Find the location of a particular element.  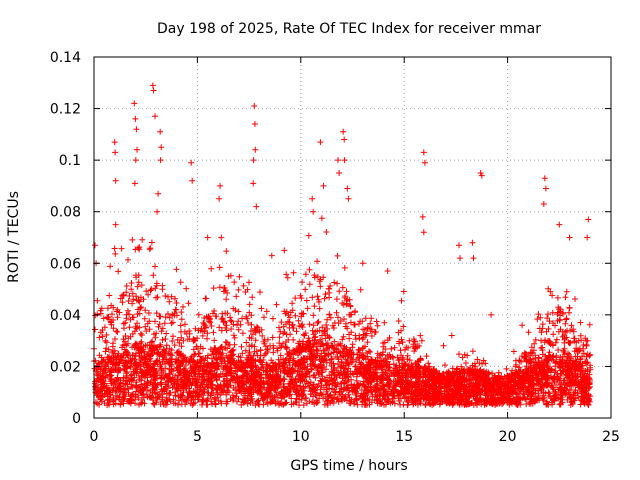

x-tick-labels: 0 5 10 15 20 25 is located at coordinates (355, 437).